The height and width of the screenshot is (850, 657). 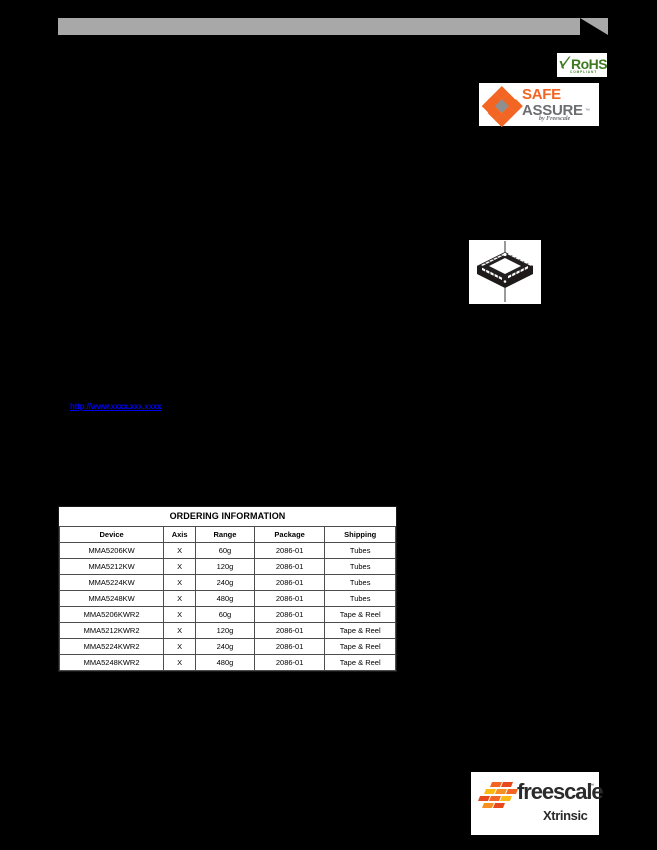 I want to click on column-header-axis: Axis, so click(x=180, y=534).